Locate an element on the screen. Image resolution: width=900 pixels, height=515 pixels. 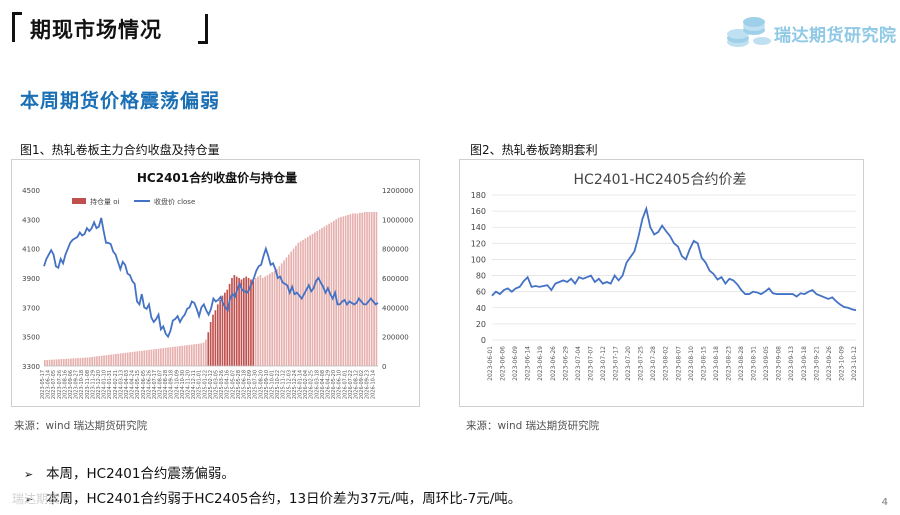
x-tick-label: 2023-07-25 is located at coordinates (641, 363).